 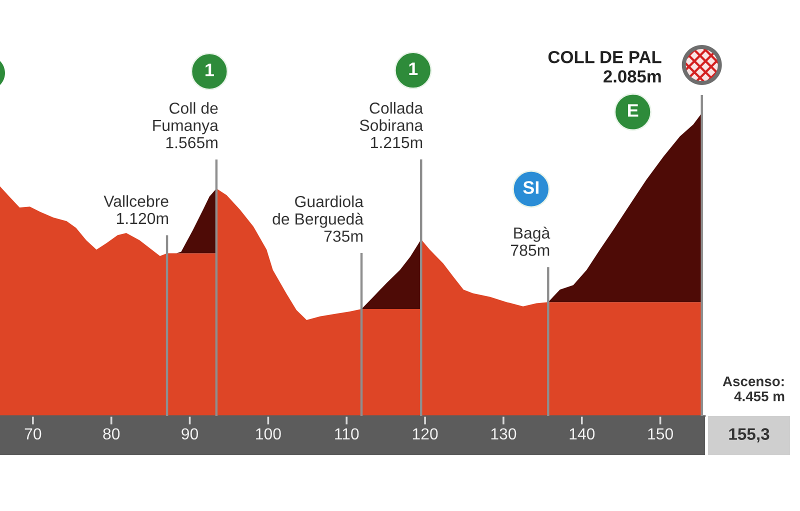 I want to click on x-tick-label: 140, so click(x=582, y=434).